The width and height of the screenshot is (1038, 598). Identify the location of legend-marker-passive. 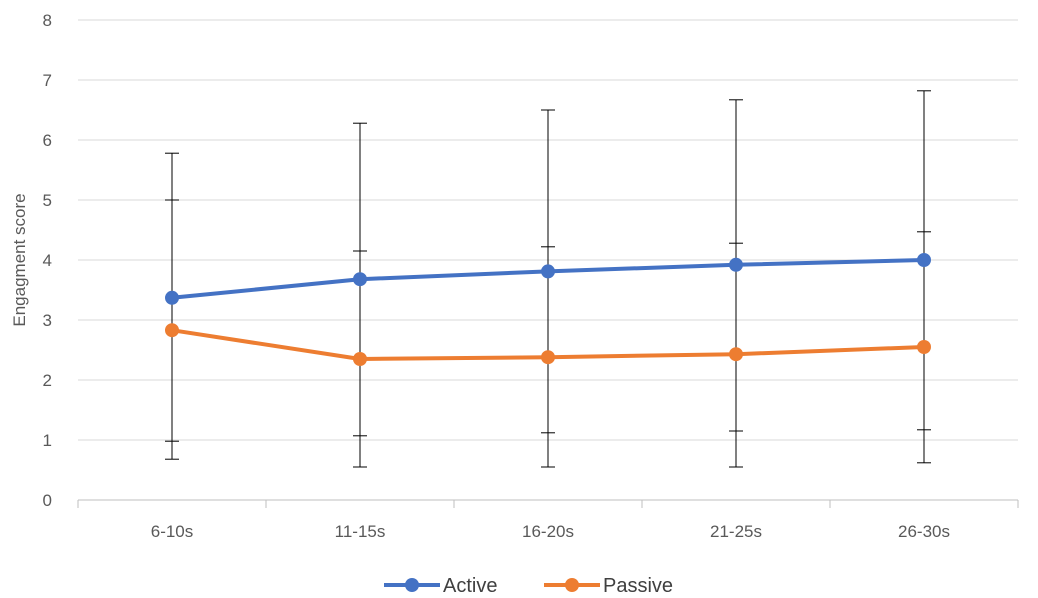
(572, 585).